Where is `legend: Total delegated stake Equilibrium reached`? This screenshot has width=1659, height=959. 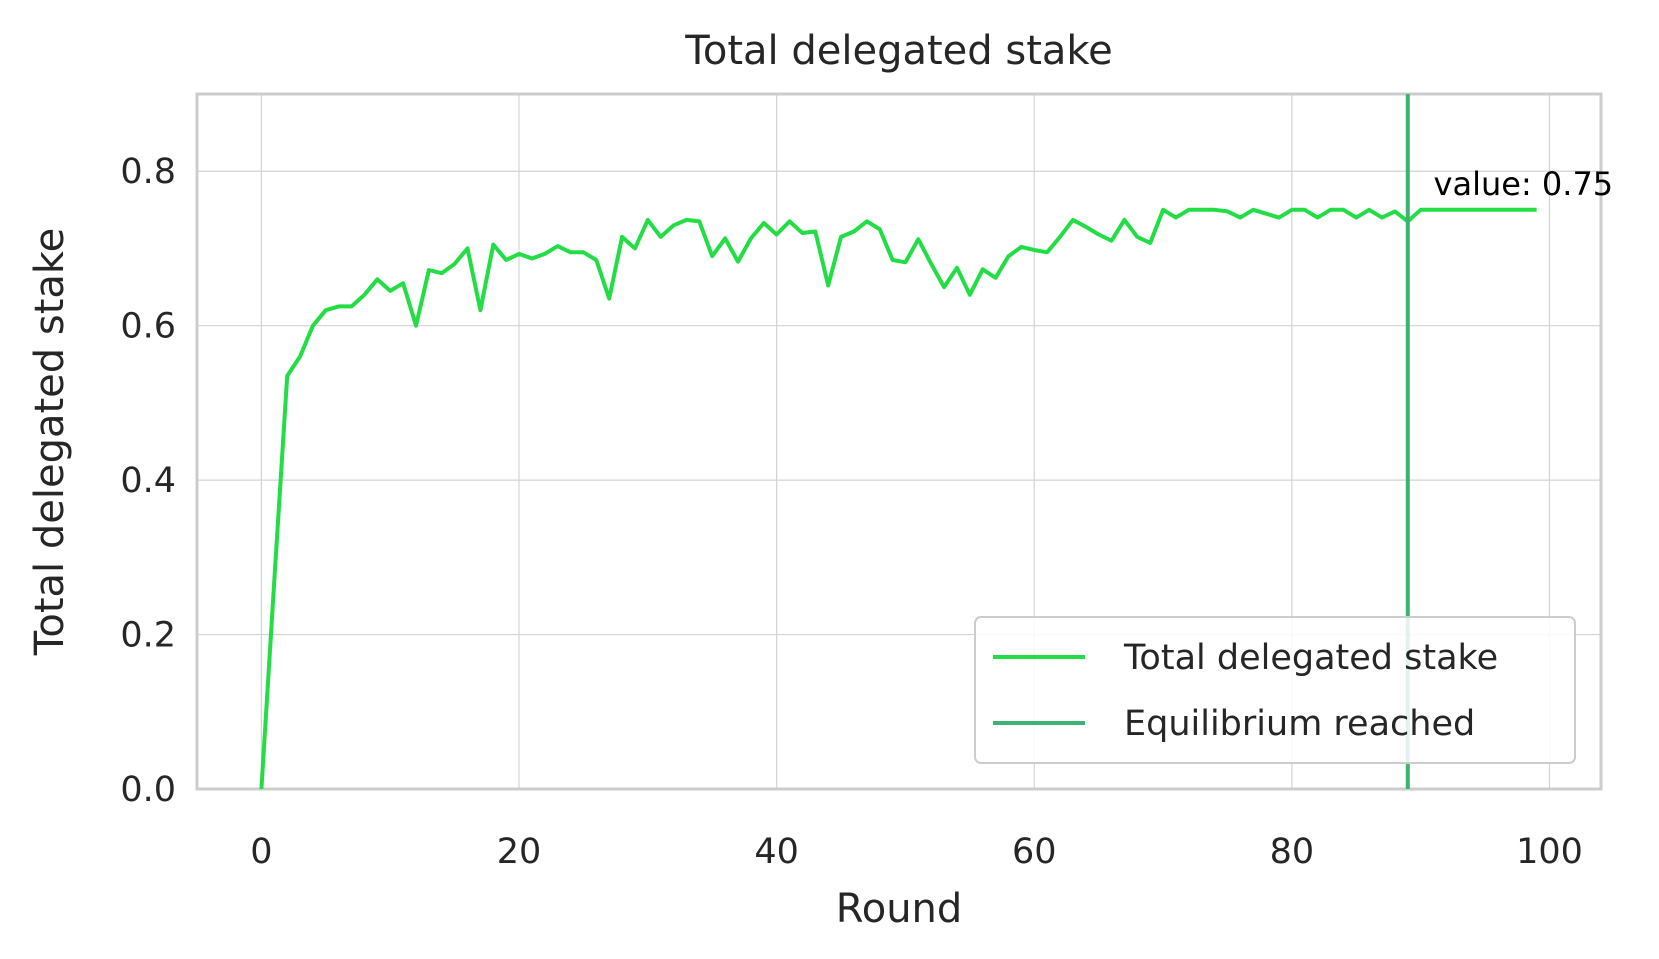 legend: Total delegated stake Equilibrium reached is located at coordinates (1275, 690).